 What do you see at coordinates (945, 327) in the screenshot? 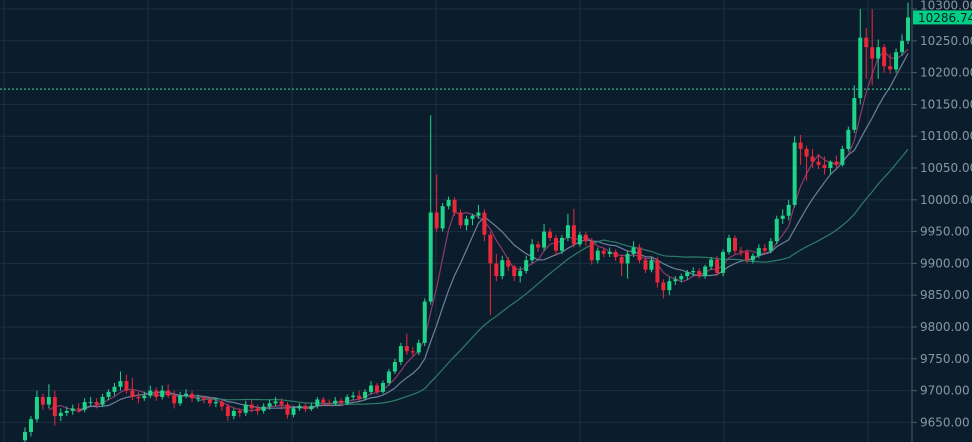
I see `price-tick-label: 9800.00` at bounding box center [945, 327].